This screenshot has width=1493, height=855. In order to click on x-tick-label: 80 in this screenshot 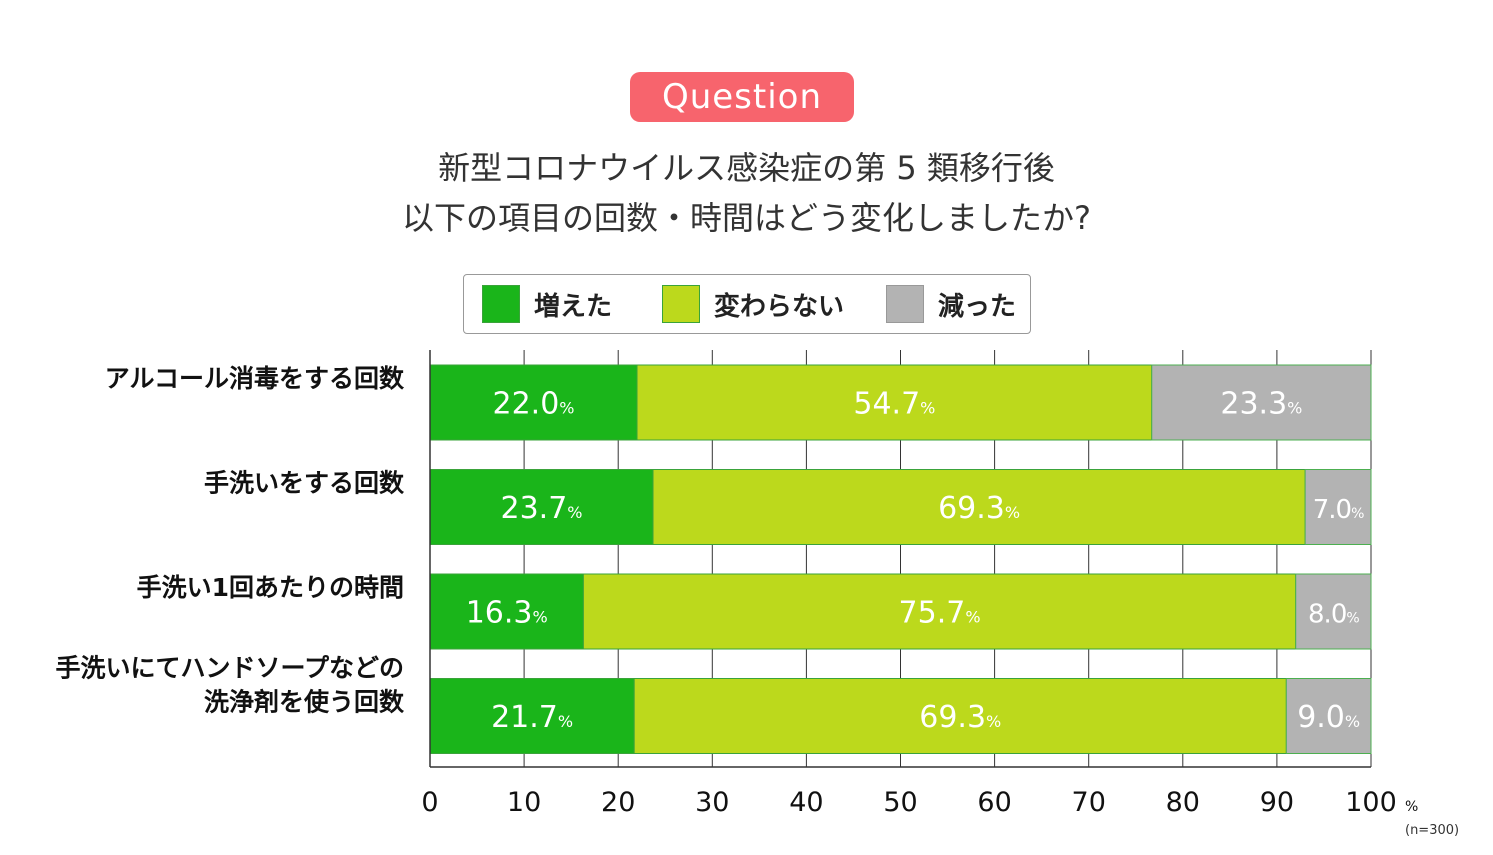, I will do `click(1183, 802)`.